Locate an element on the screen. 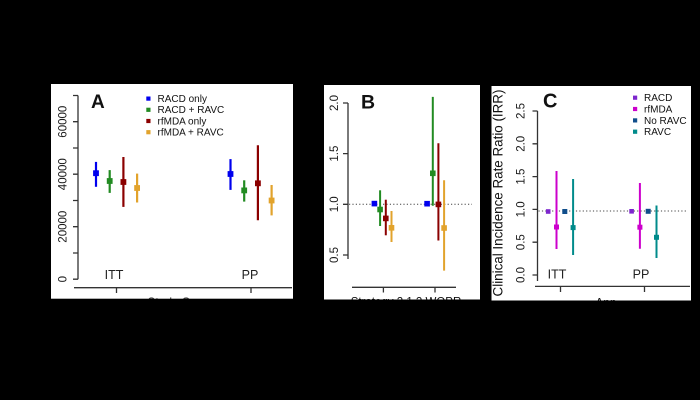 The image size is (700, 400). svg-text: Study Group is located at coordinates (181, 302).